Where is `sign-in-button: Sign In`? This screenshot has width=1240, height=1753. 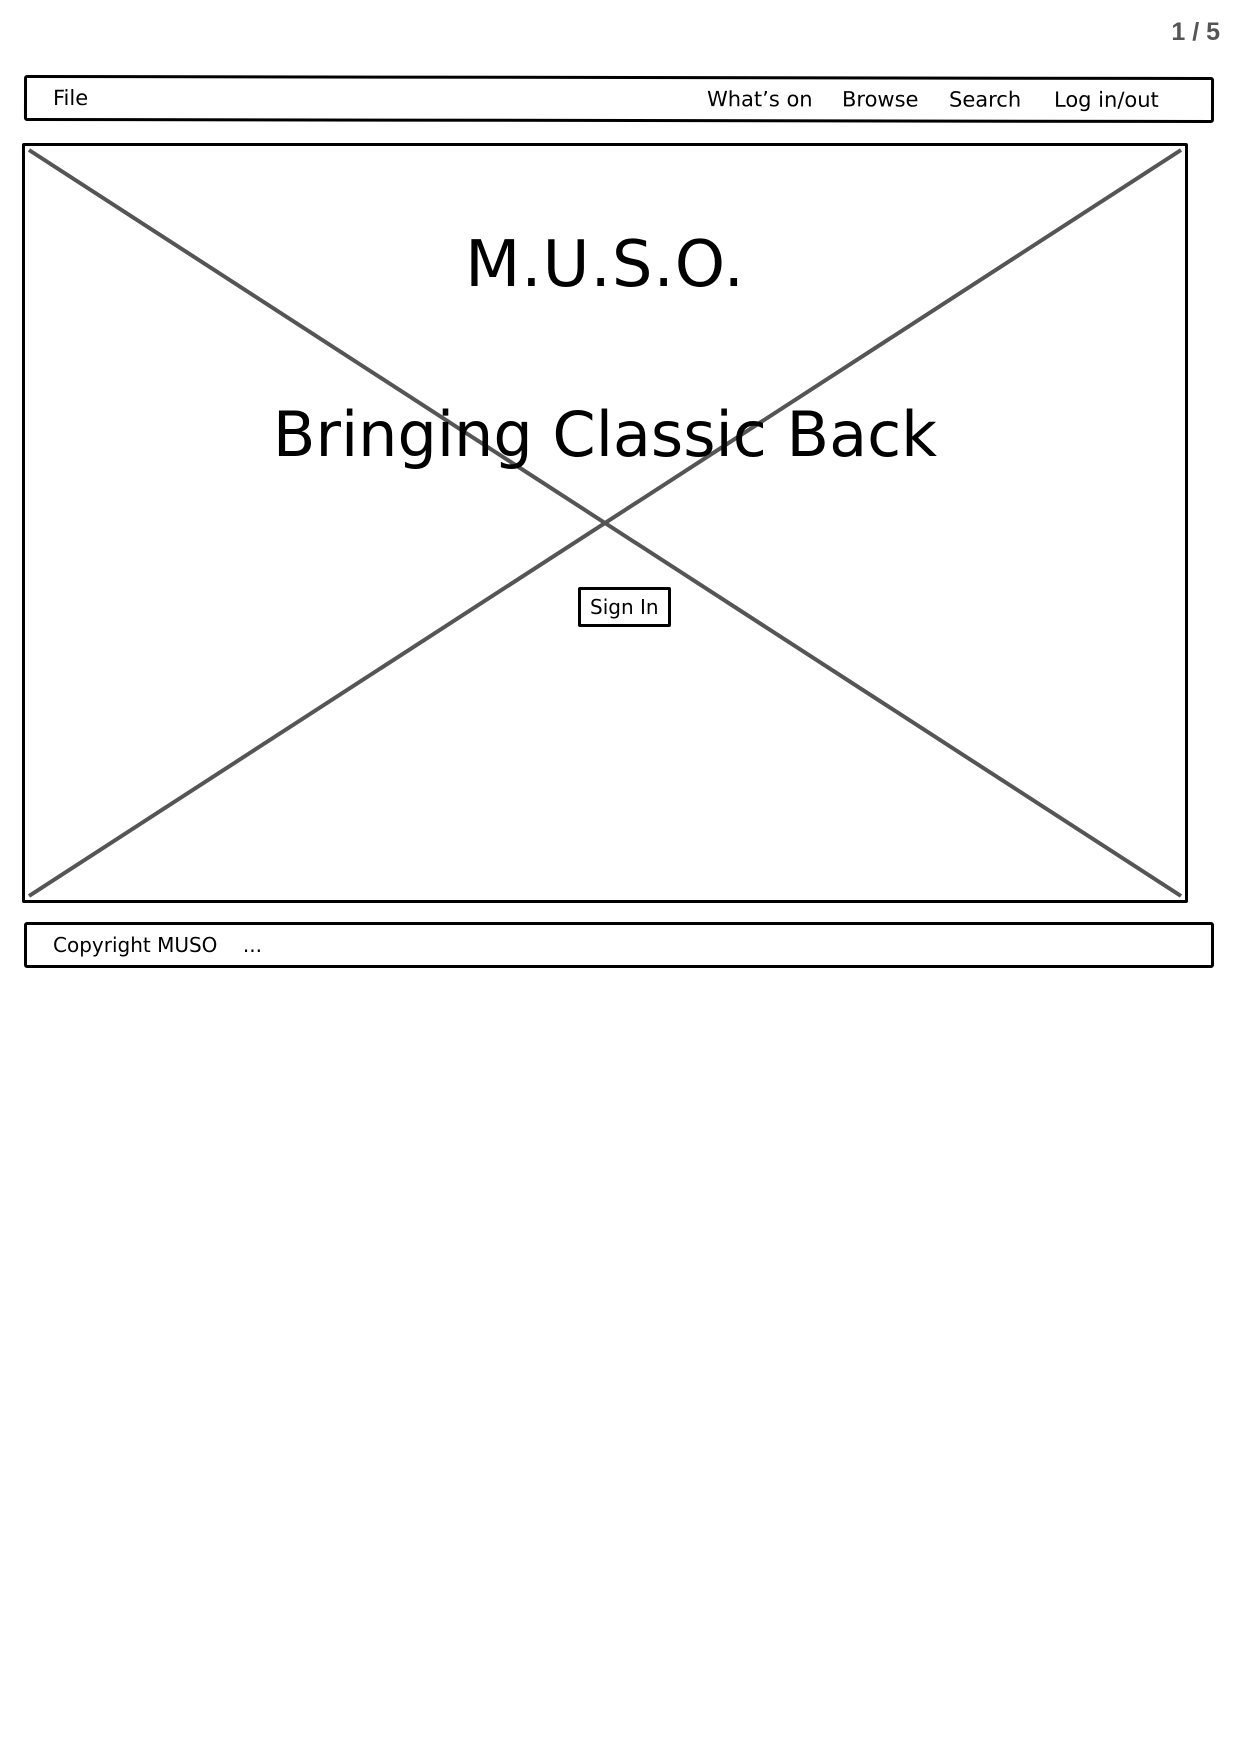
sign-in-button: Sign In is located at coordinates (624, 607).